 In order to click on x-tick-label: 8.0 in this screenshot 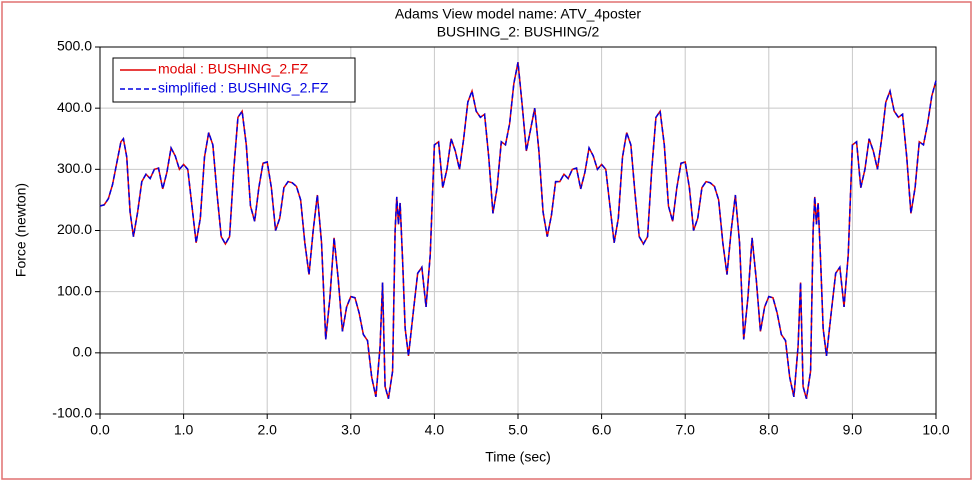, I will do `click(769, 430)`.